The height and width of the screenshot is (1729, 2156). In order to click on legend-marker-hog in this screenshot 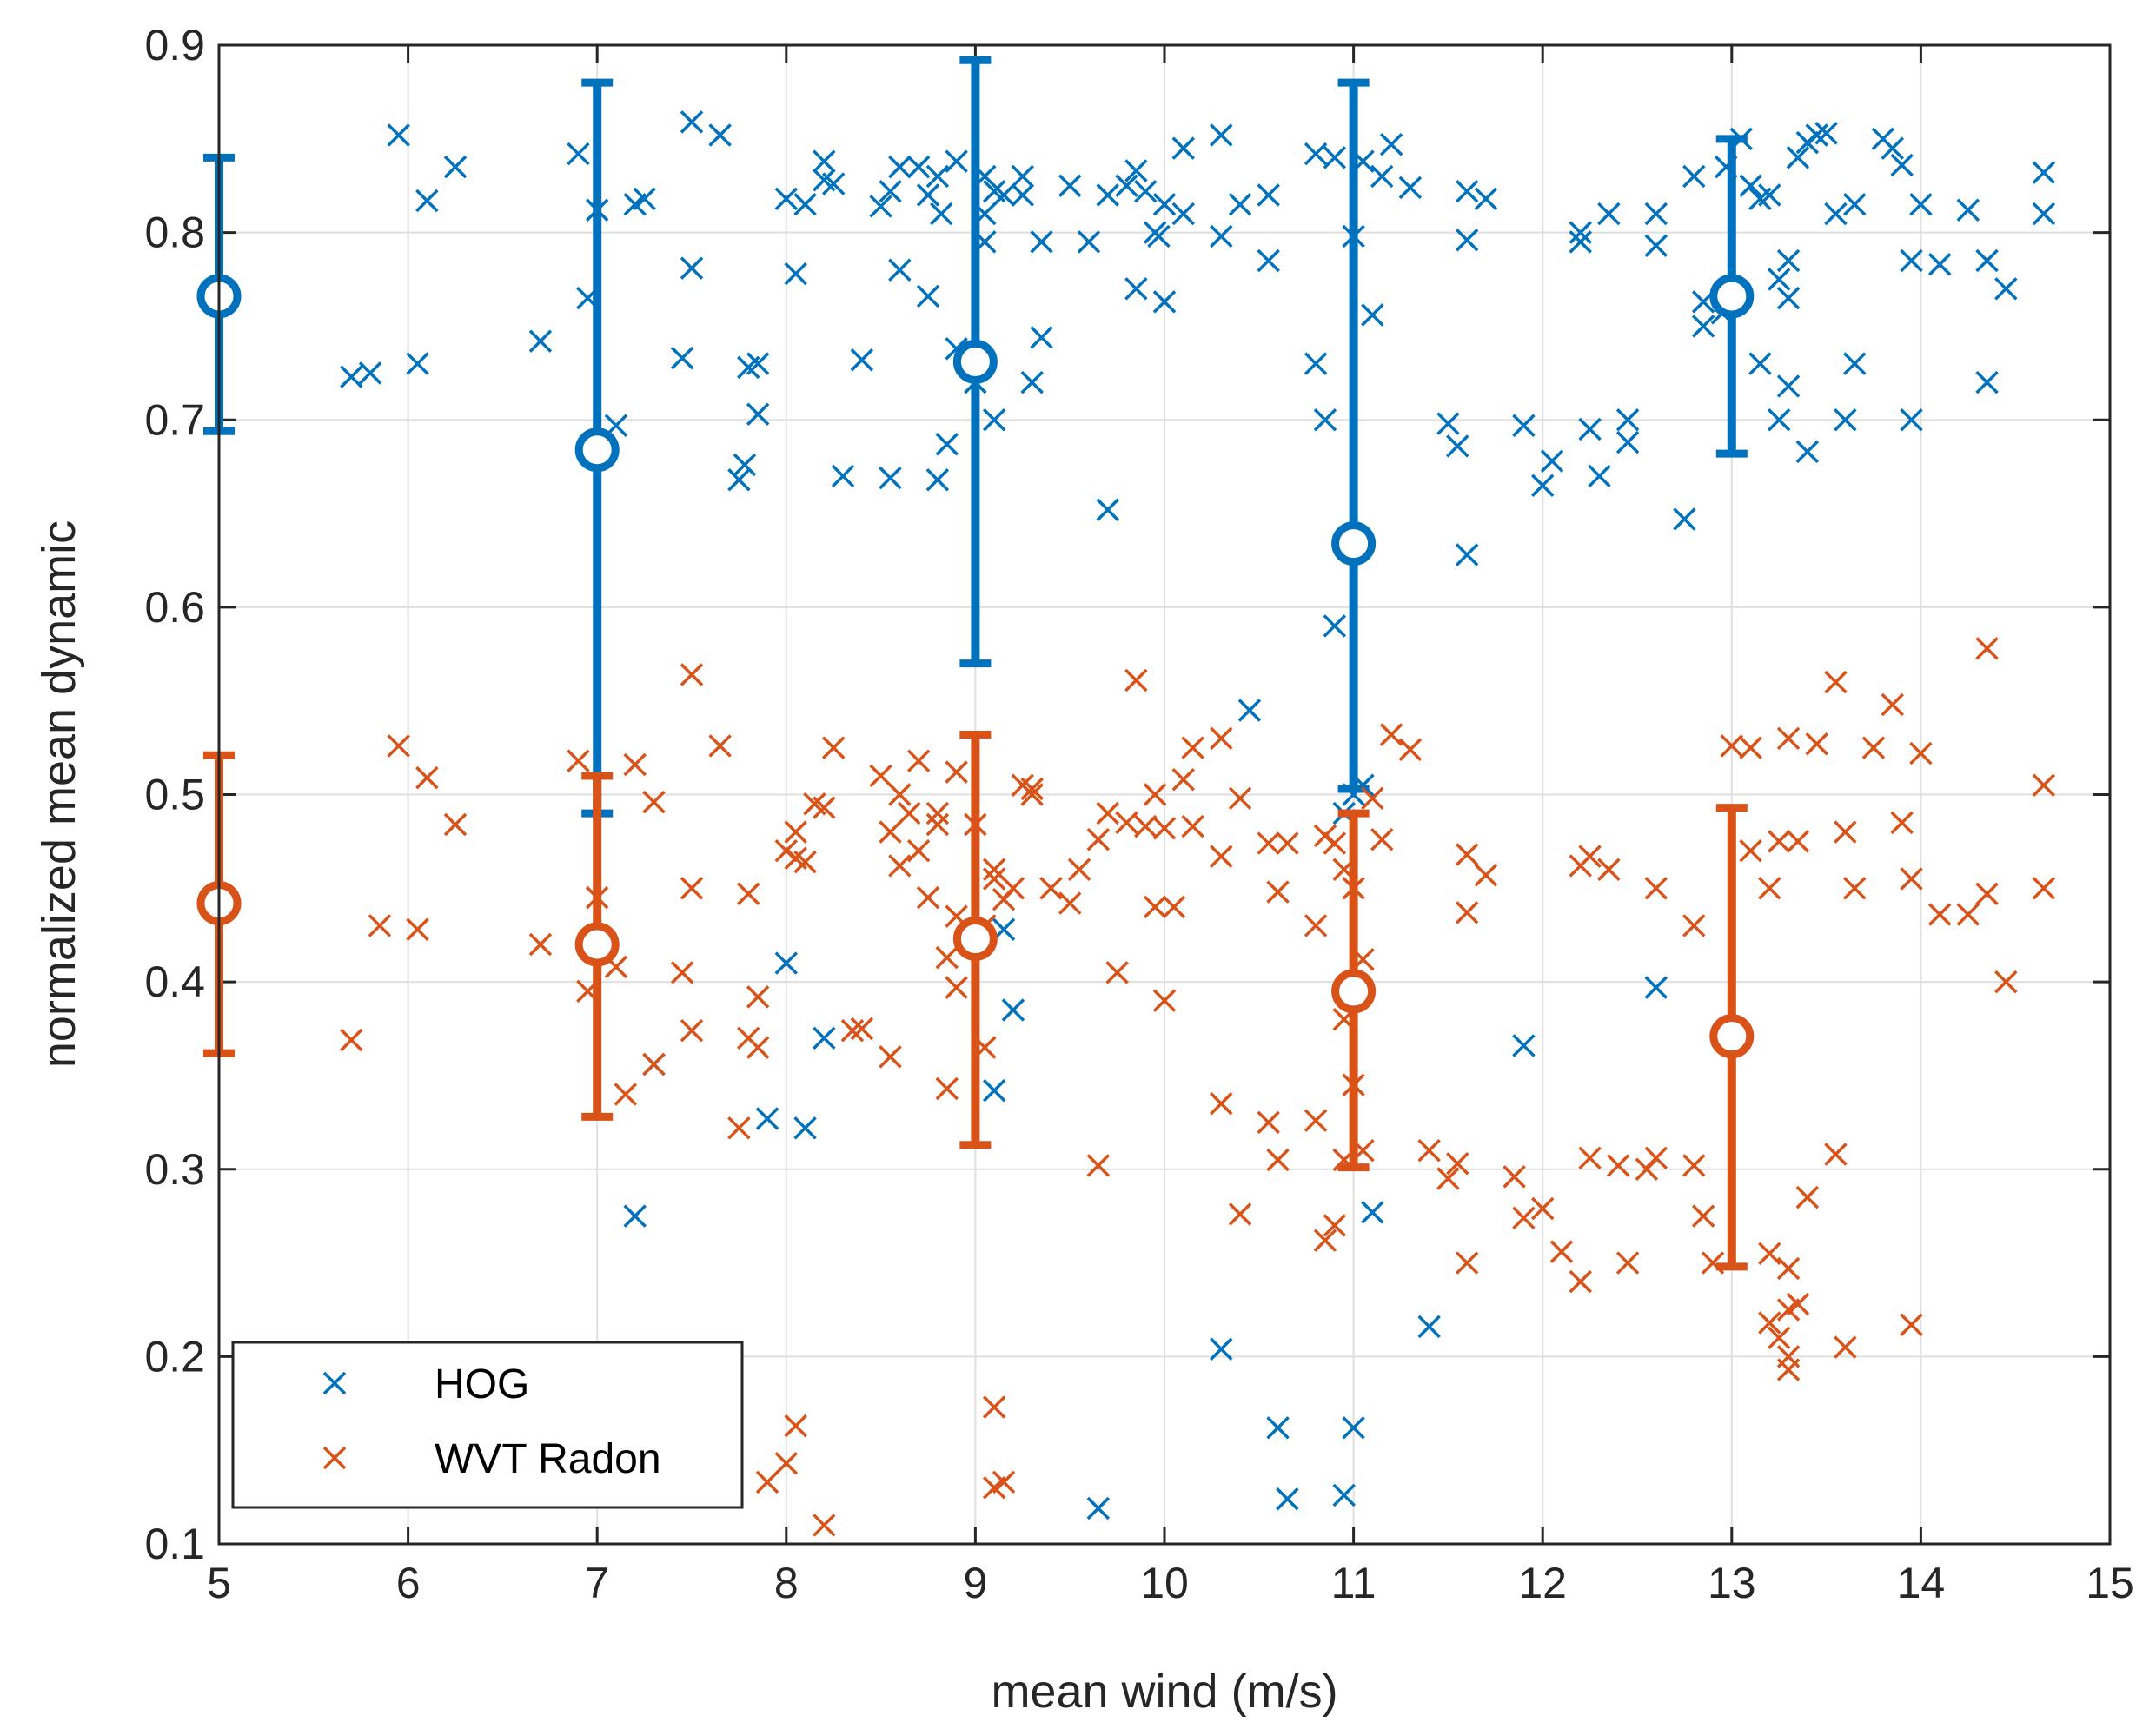, I will do `click(334, 1383)`.